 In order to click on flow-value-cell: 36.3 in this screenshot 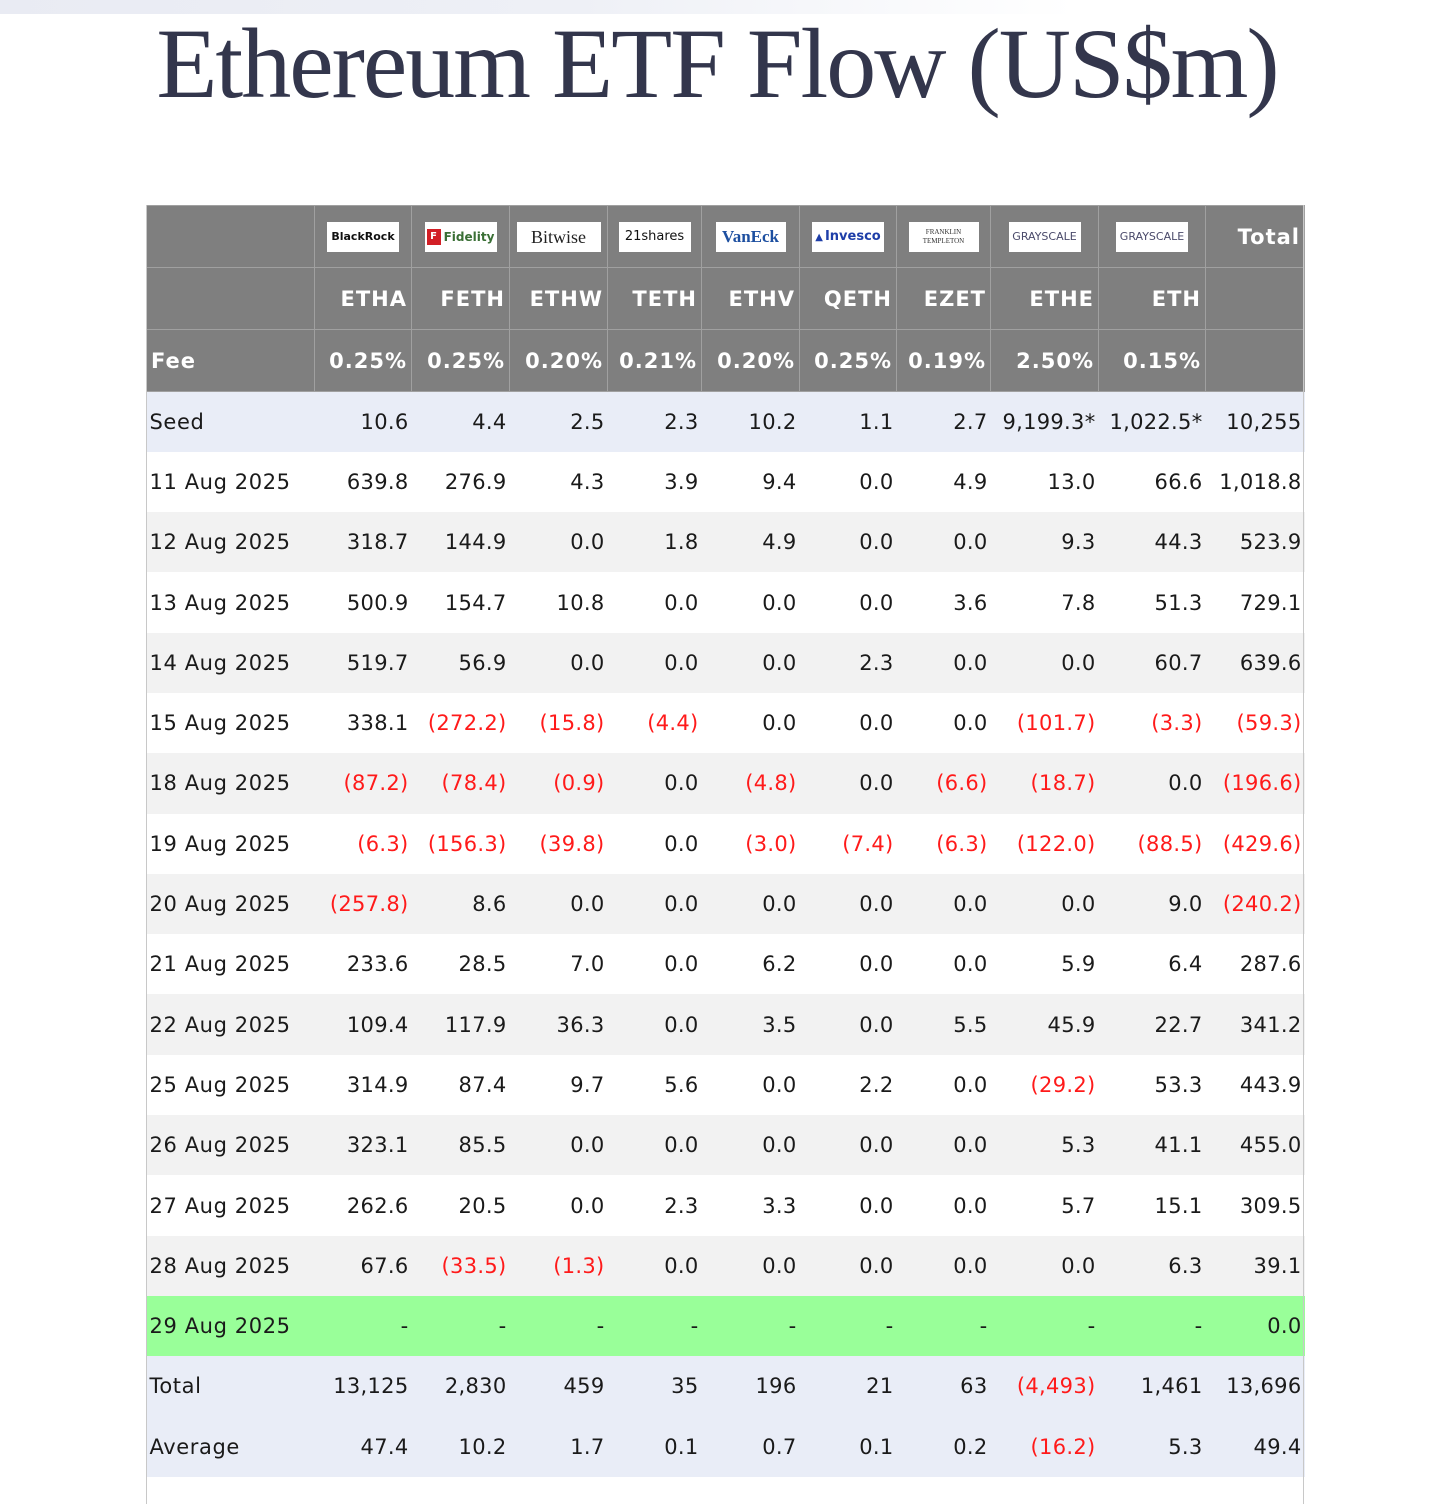, I will do `click(558, 1024)`.